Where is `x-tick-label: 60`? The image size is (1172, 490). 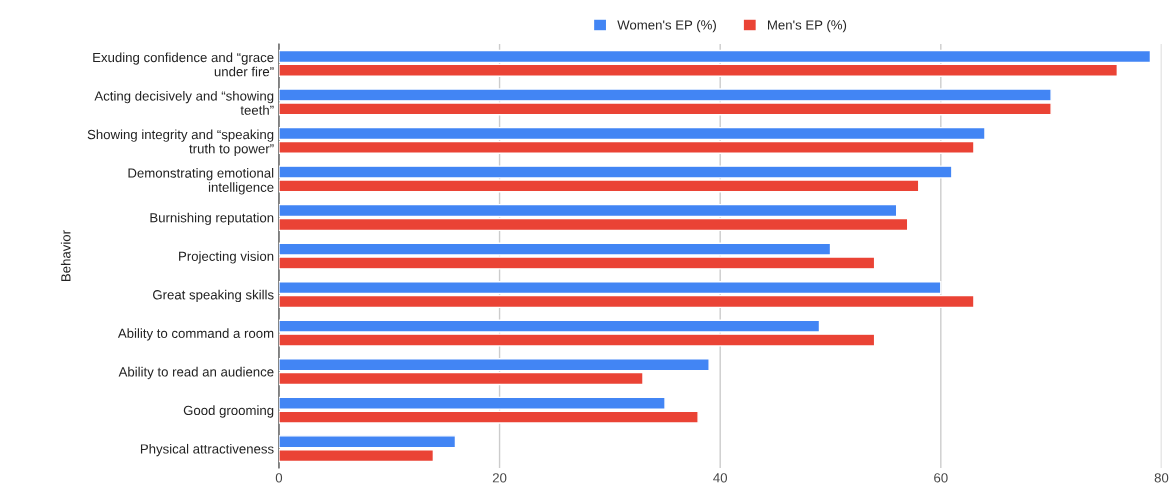
x-tick-label: 60 is located at coordinates (941, 478).